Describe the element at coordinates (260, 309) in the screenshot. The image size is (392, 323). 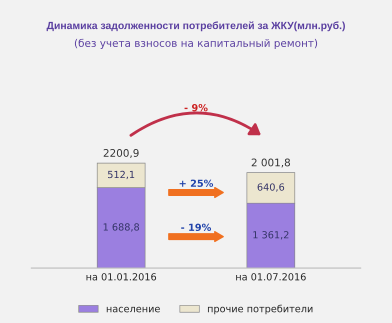
I see `legend-label: прочие потребители` at that location.